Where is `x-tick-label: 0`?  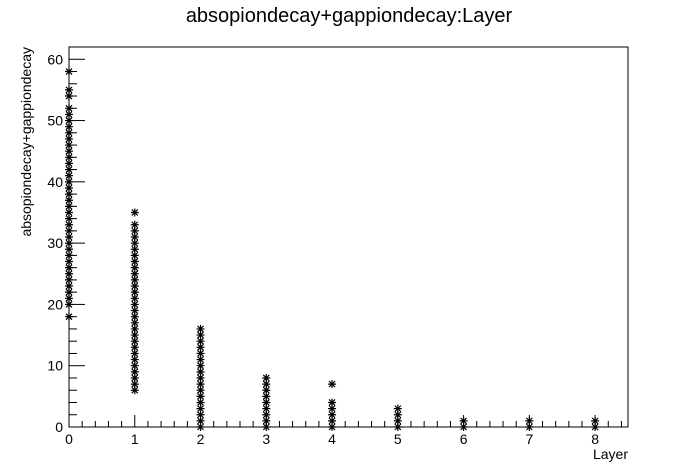 x-tick-label: 0 is located at coordinates (69, 439).